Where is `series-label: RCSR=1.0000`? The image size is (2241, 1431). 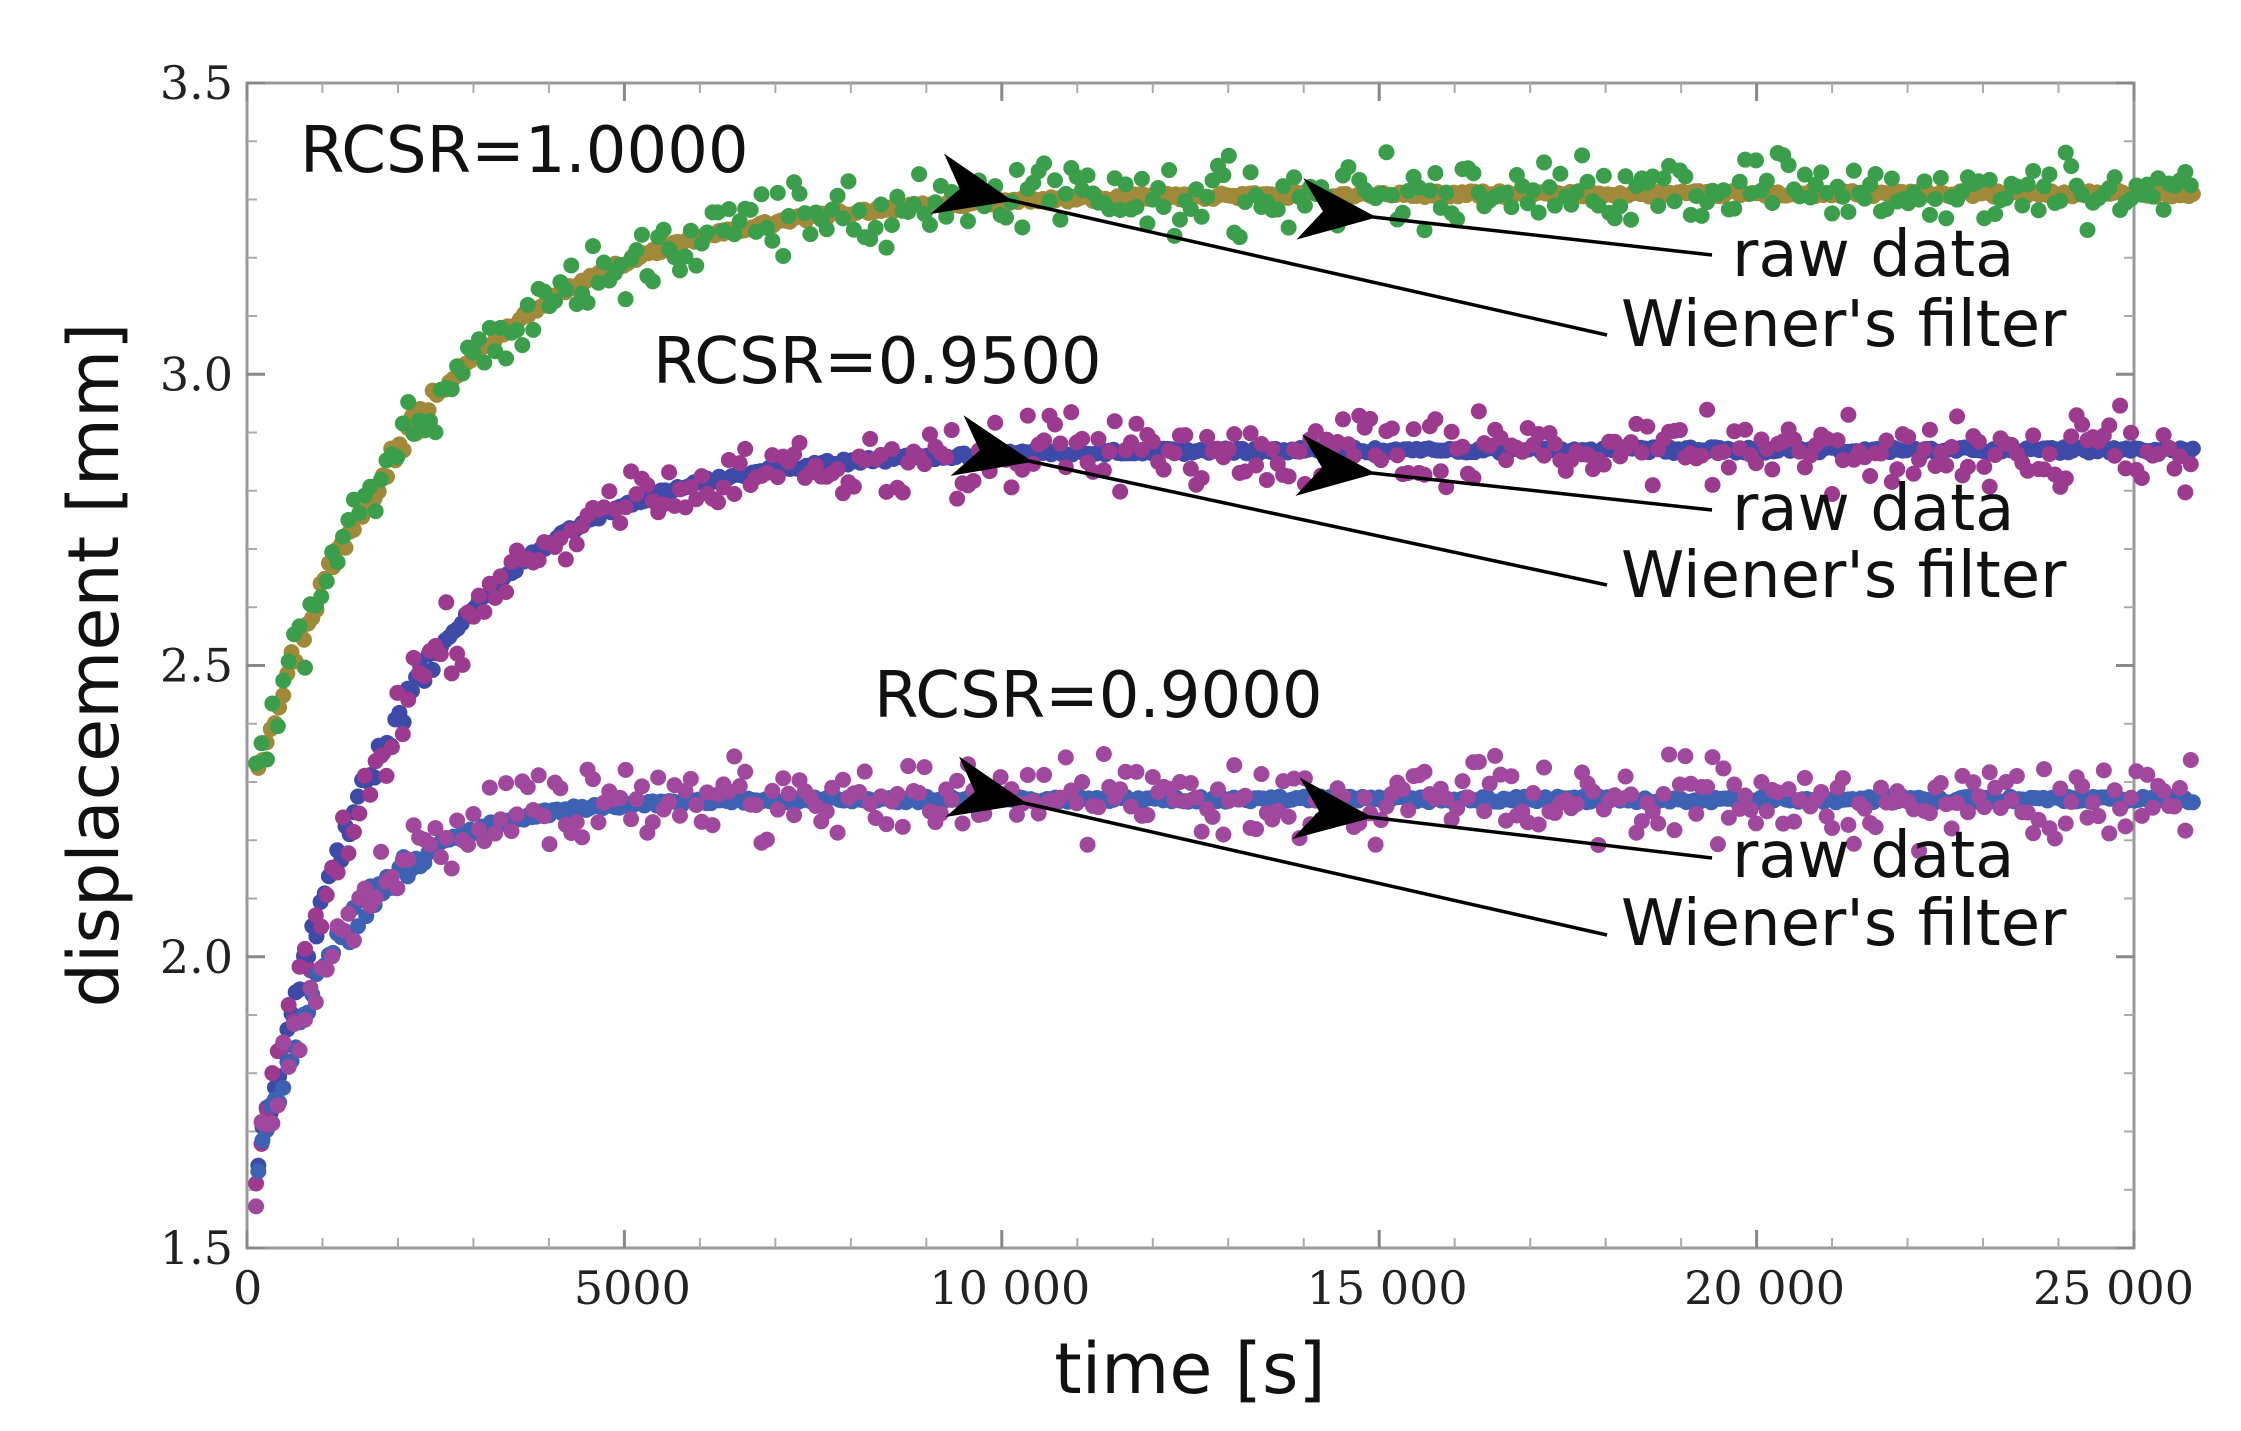
series-label: RCSR=1.0000 is located at coordinates (524, 151).